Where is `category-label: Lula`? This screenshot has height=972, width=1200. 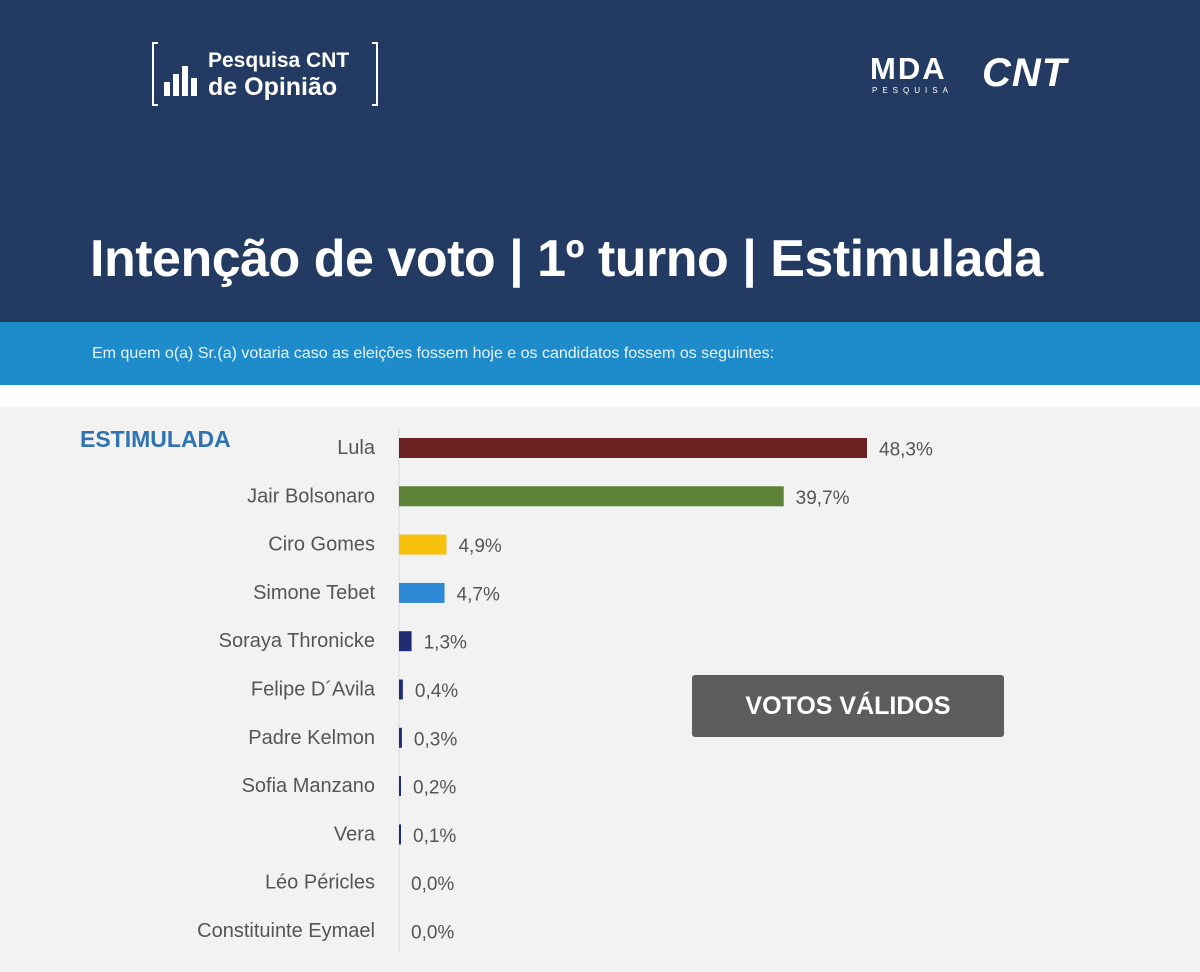
category-label: Lula is located at coordinates (356, 448).